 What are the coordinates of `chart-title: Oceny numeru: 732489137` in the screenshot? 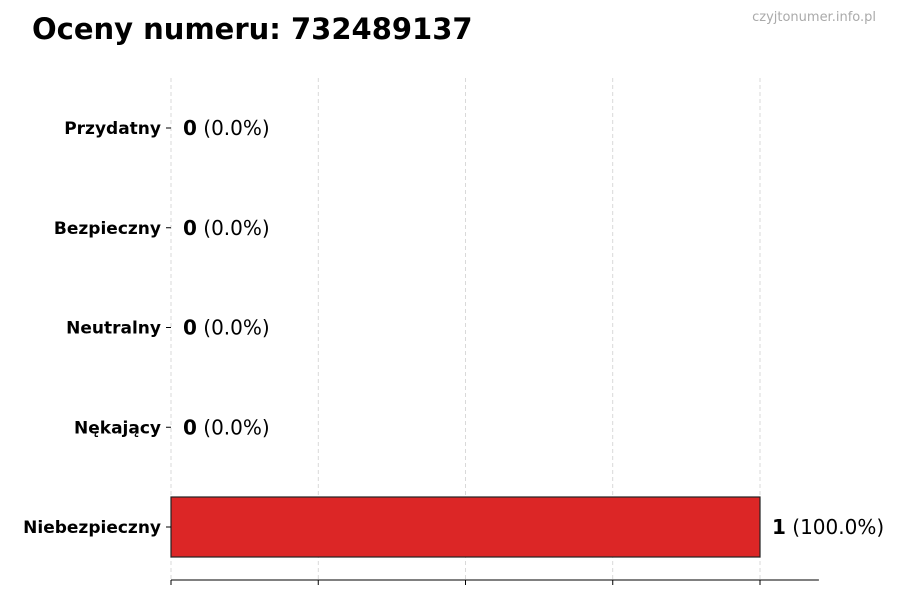 It's located at (252, 29).